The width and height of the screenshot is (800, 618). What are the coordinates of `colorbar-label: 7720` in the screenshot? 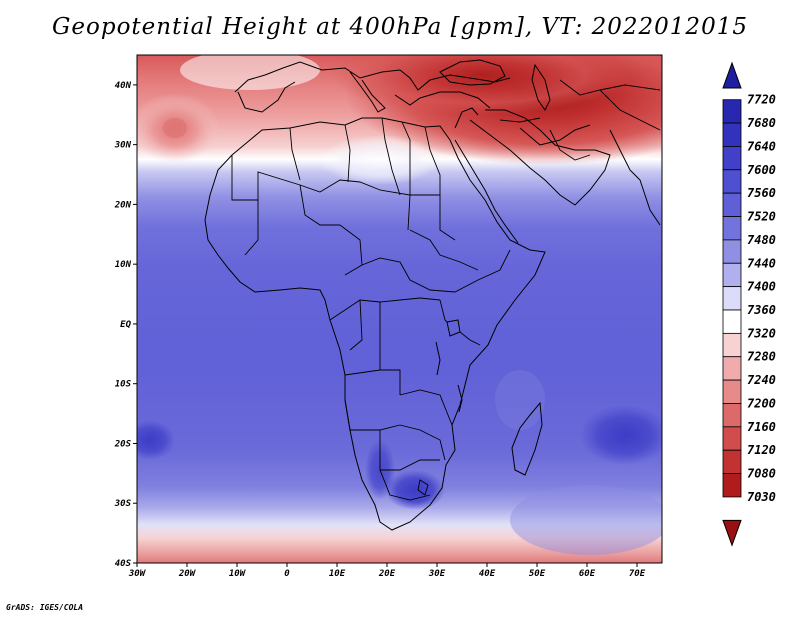 It's located at (761, 100).